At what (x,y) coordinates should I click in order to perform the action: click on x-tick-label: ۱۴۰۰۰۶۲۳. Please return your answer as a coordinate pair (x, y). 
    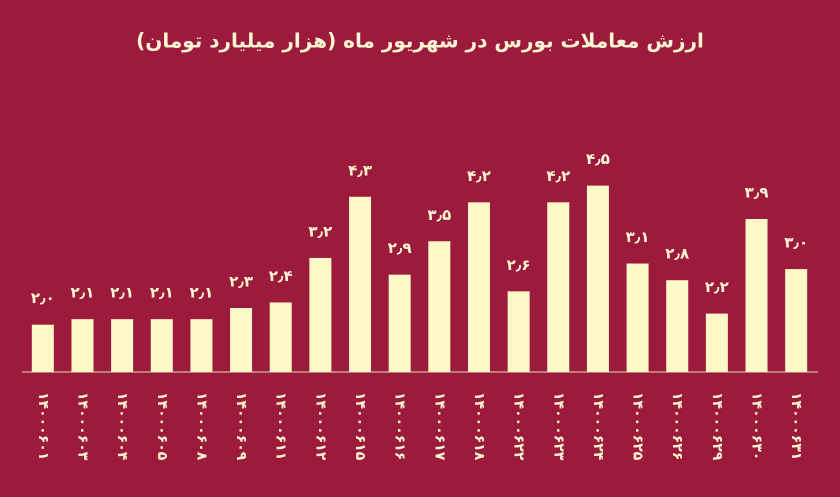
    Looking at the image, I should click on (558, 426).